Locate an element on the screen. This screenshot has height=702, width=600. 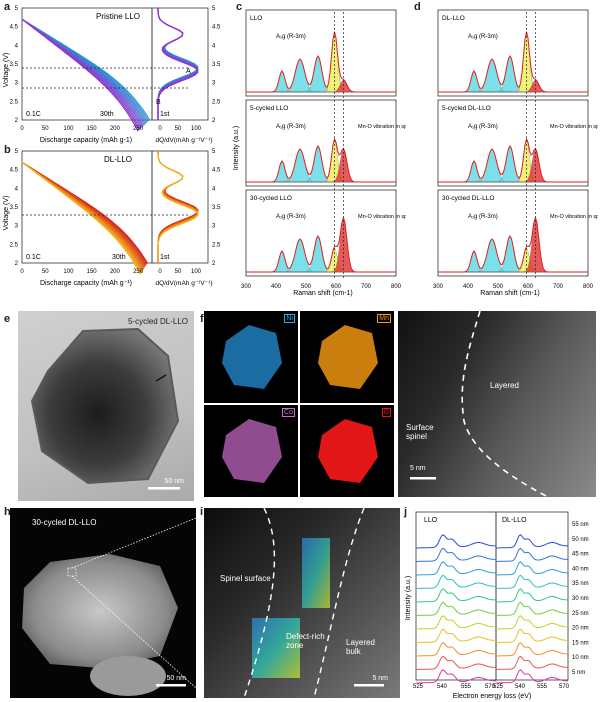
panel-c-letter: c is located at coordinates (239, 7).